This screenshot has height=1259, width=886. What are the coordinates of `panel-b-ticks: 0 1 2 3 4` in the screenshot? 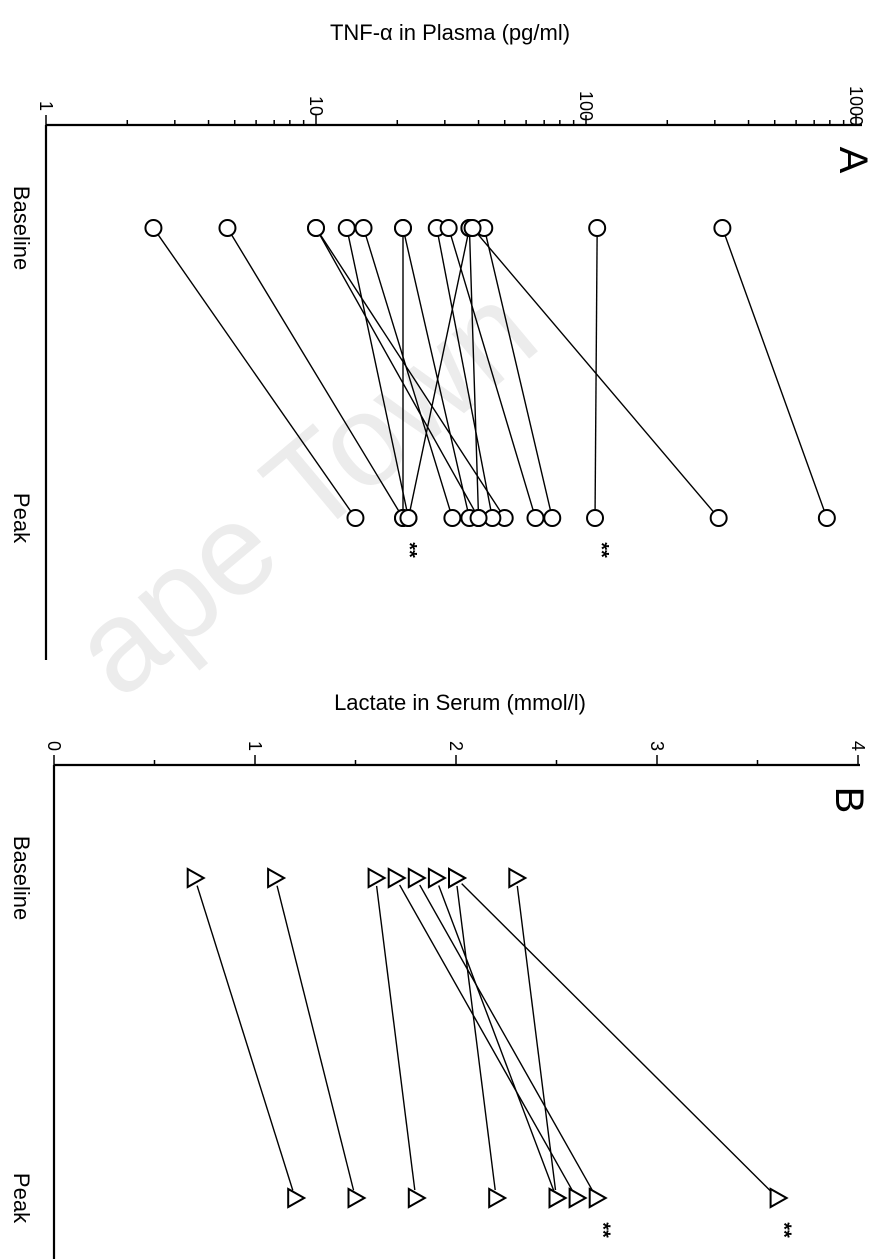 It's located at (456, 753).